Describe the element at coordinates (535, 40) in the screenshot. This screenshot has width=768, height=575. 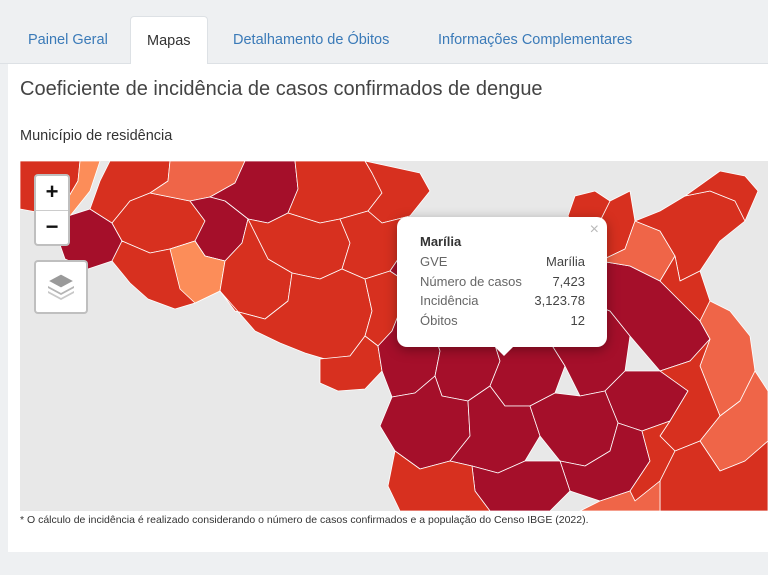
I see `tab-informacoes-complementares: Informações Complementares` at that location.